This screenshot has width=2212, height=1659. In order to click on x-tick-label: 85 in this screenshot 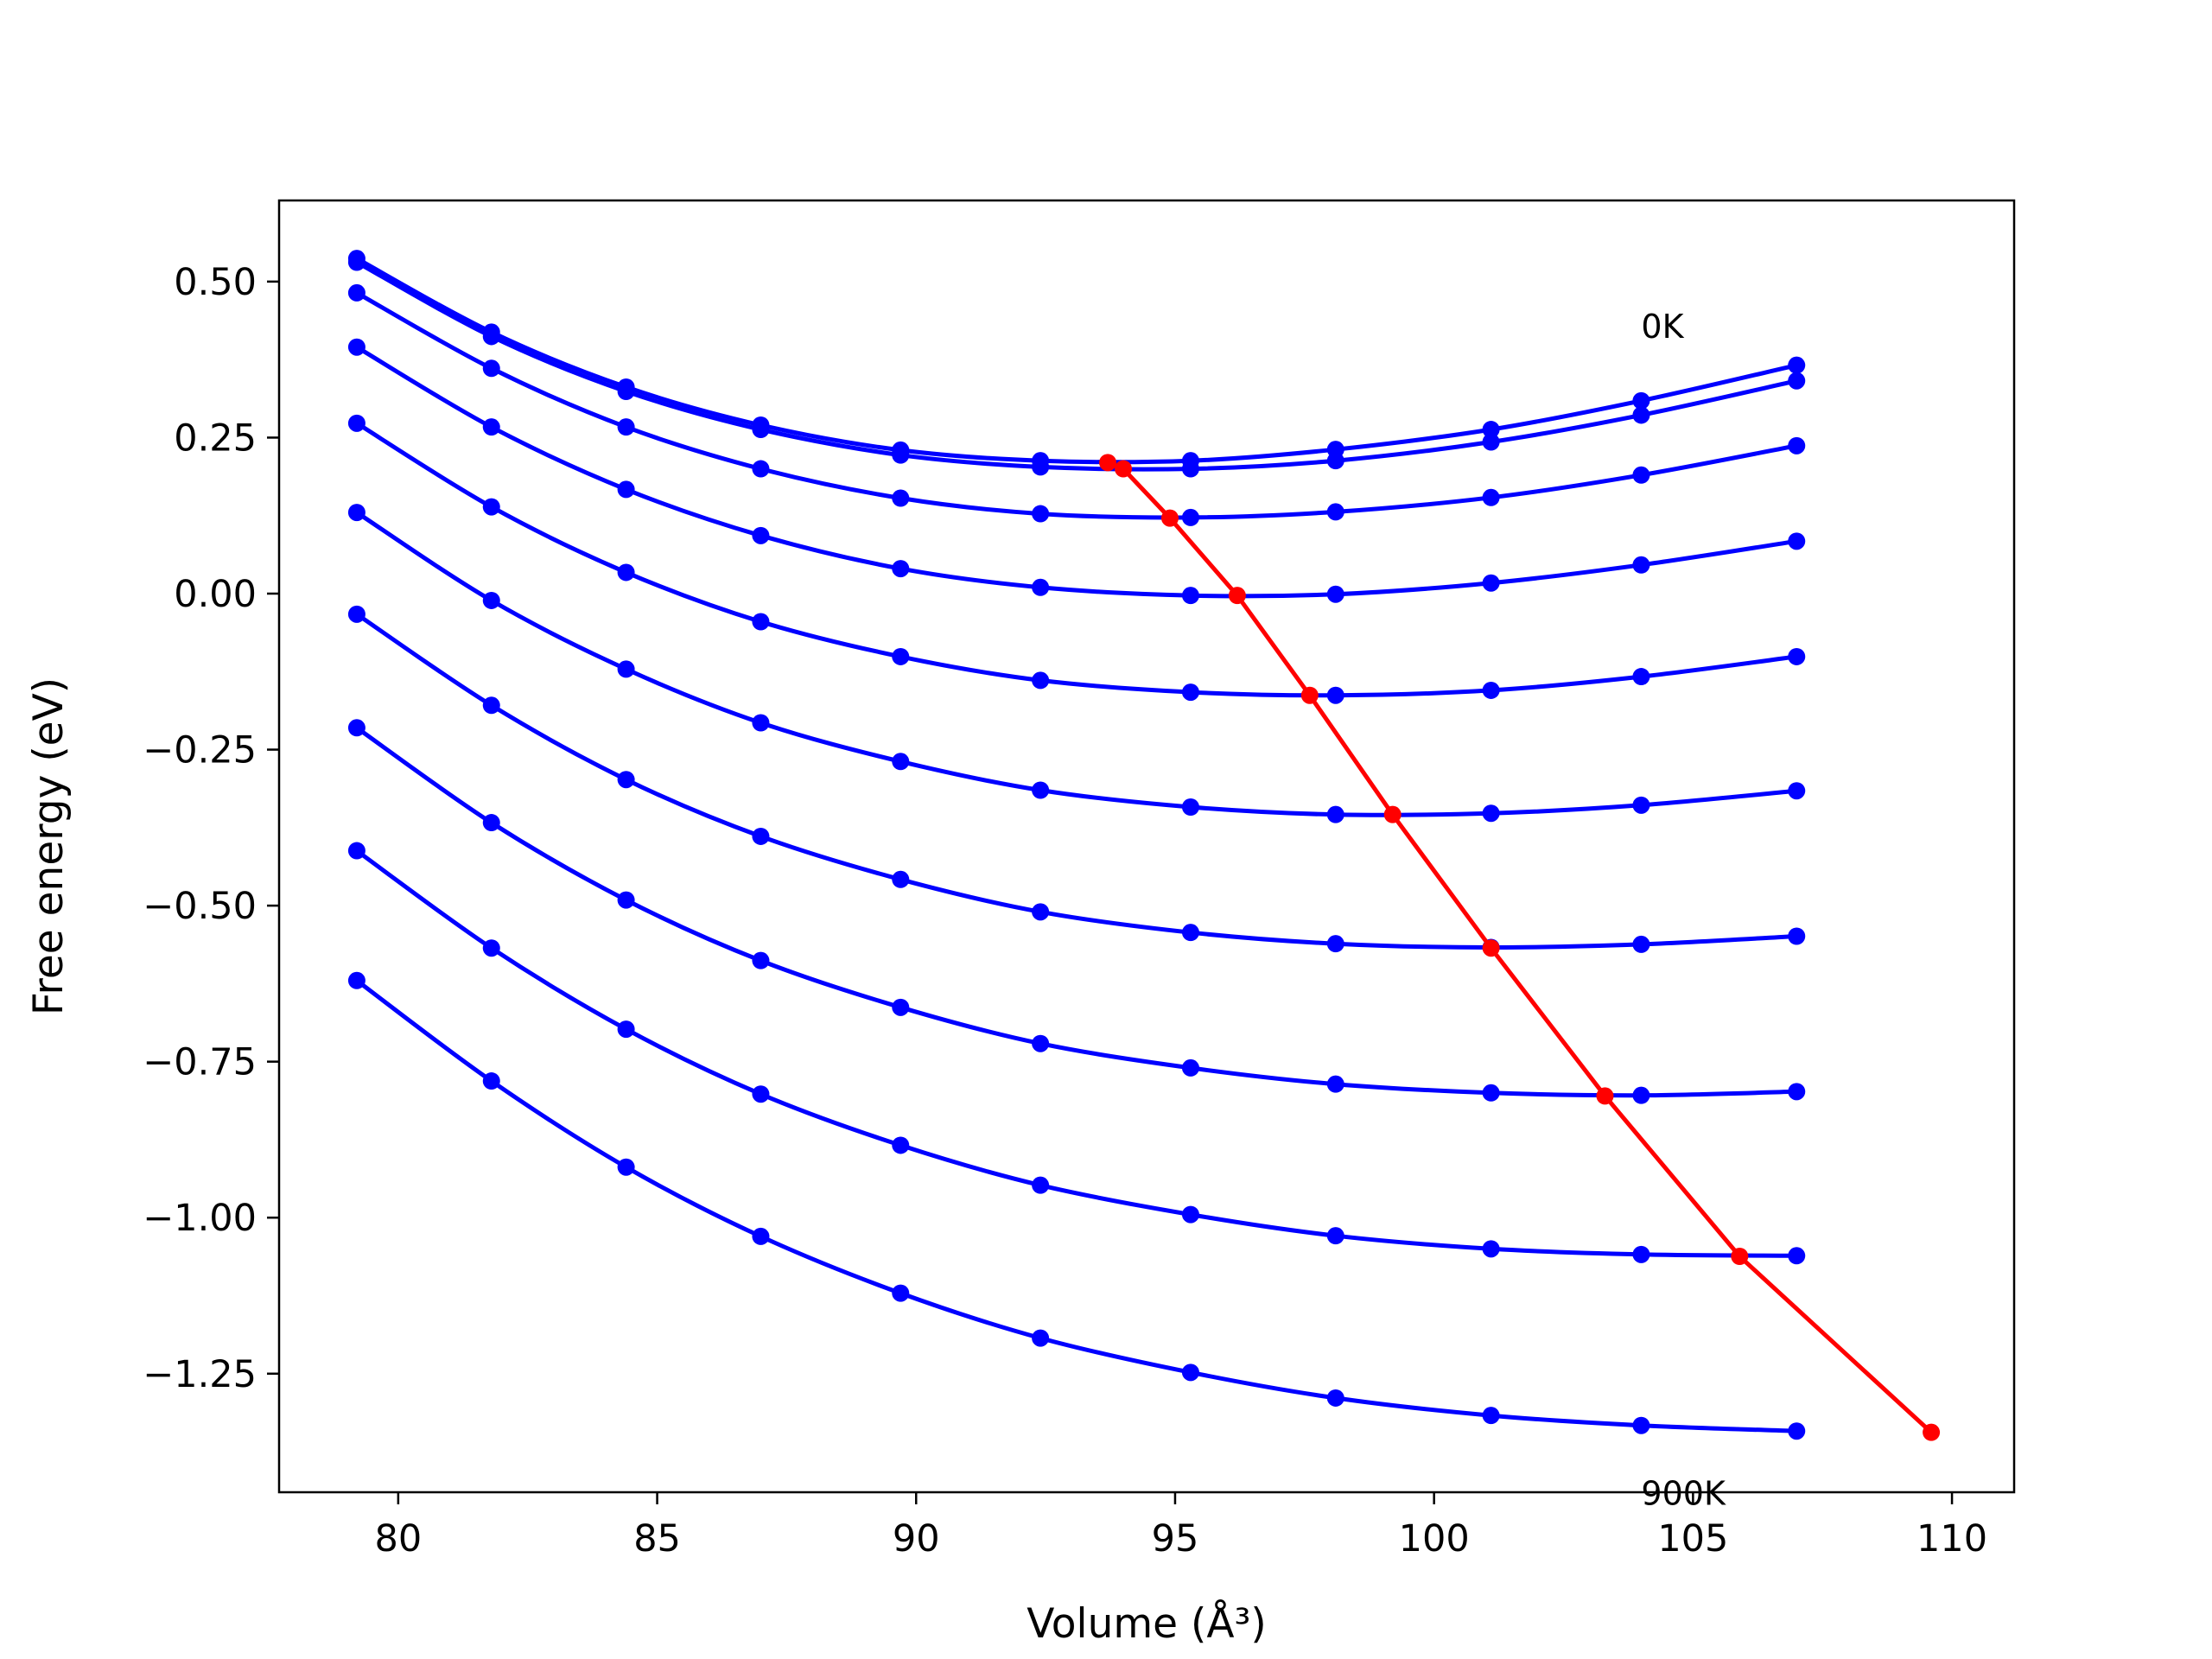, I will do `click(657, 1538)`.